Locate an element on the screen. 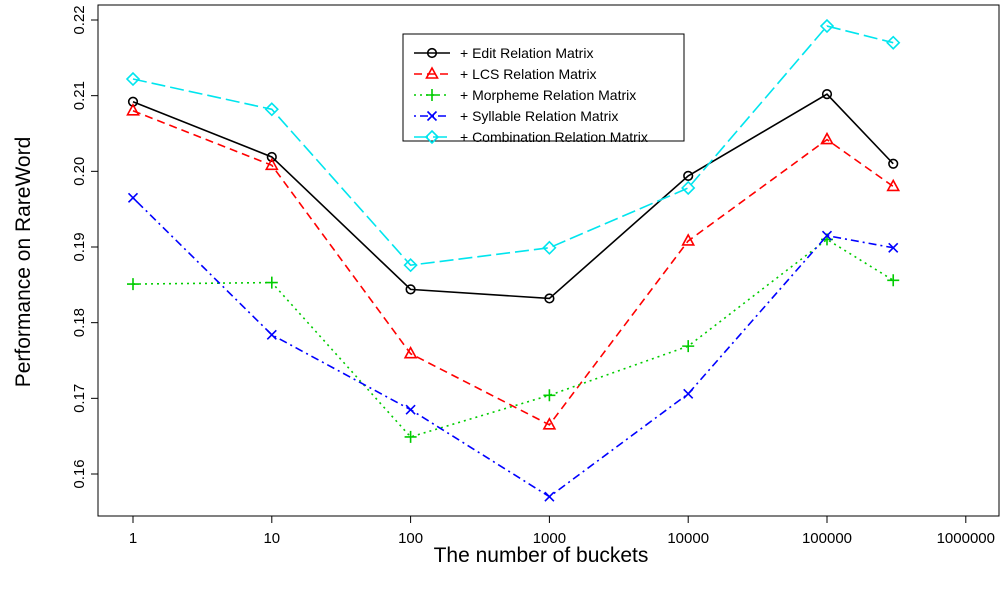 Image resolution: width=1001 pixels, height=596 pixels. x-tick-label: 100000 is located at coordinates (827, 538).